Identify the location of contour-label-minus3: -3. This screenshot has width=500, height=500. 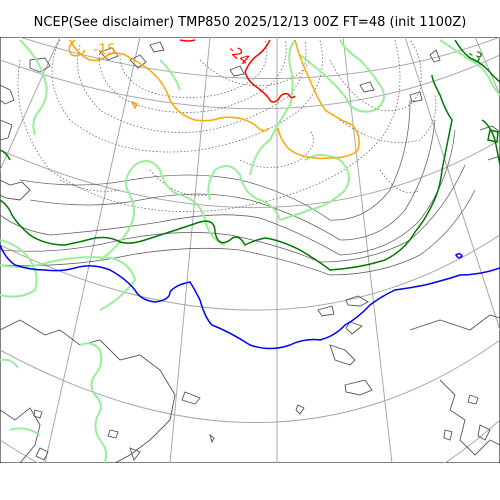
(475, 56).